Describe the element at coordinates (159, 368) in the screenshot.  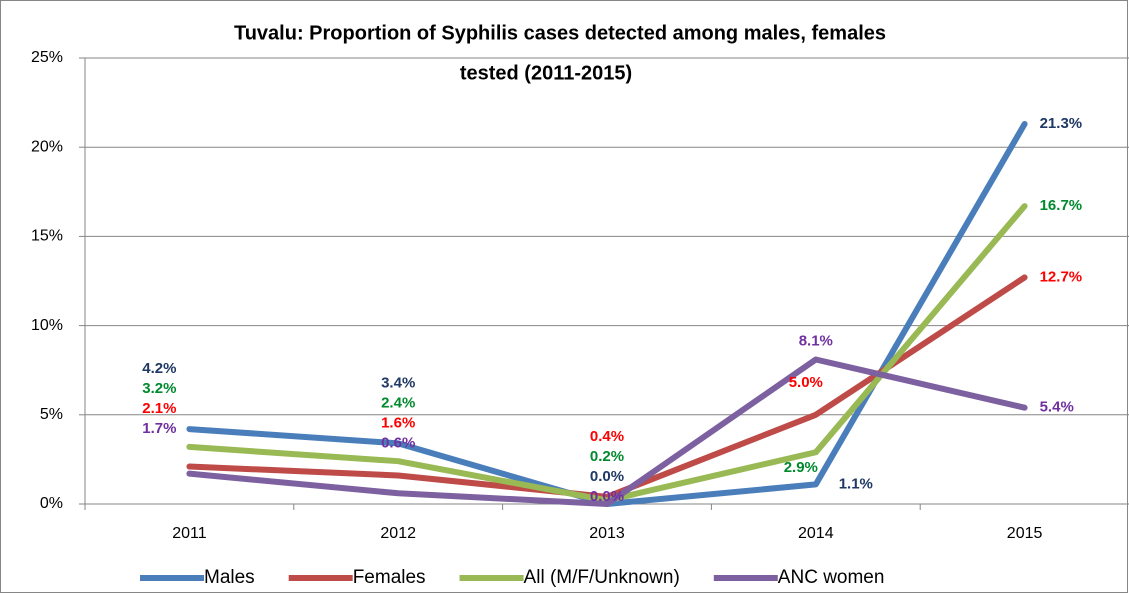
I see `data-label: 4.2%` at that location.